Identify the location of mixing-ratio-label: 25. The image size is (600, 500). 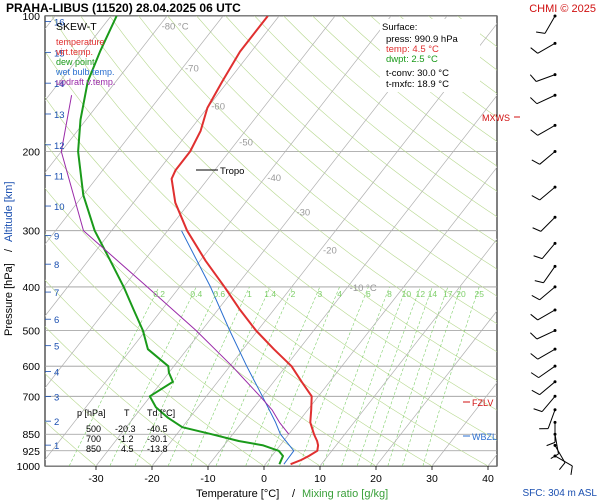
(480, 294).